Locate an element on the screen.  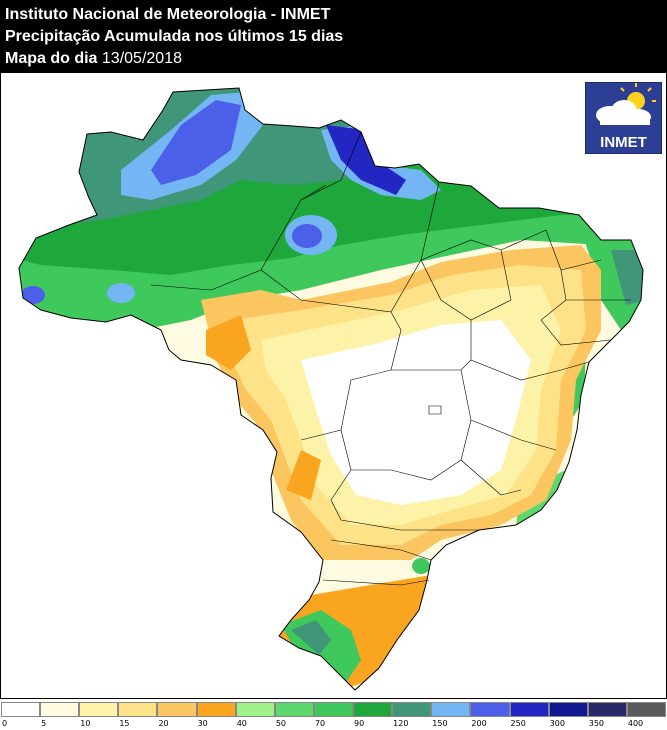
logo-text: INMET is located at coordinates (623, 142).